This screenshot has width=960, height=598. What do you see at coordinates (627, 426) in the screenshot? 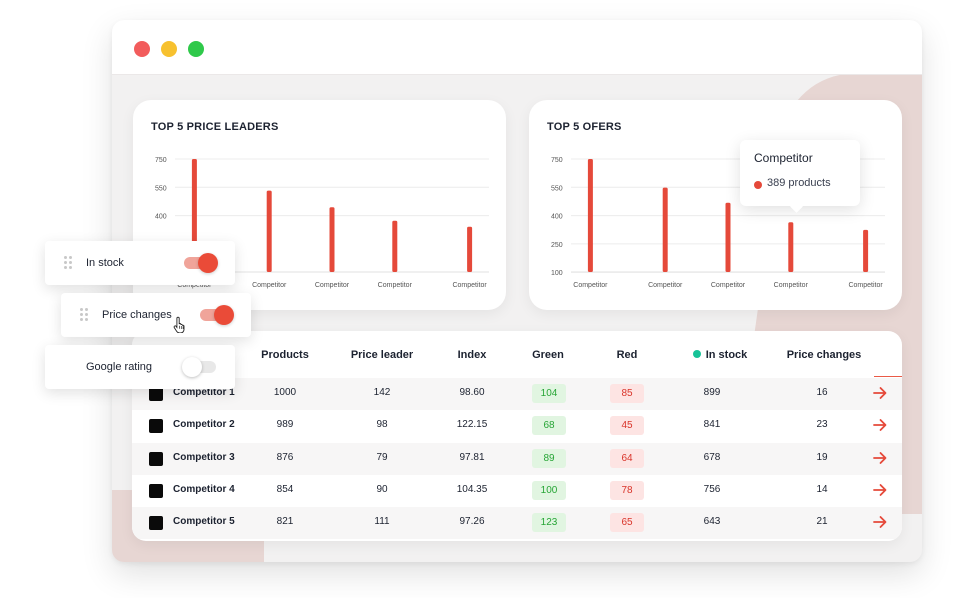
I see `red-count-badge: 45` at bounding box center [627, 426].